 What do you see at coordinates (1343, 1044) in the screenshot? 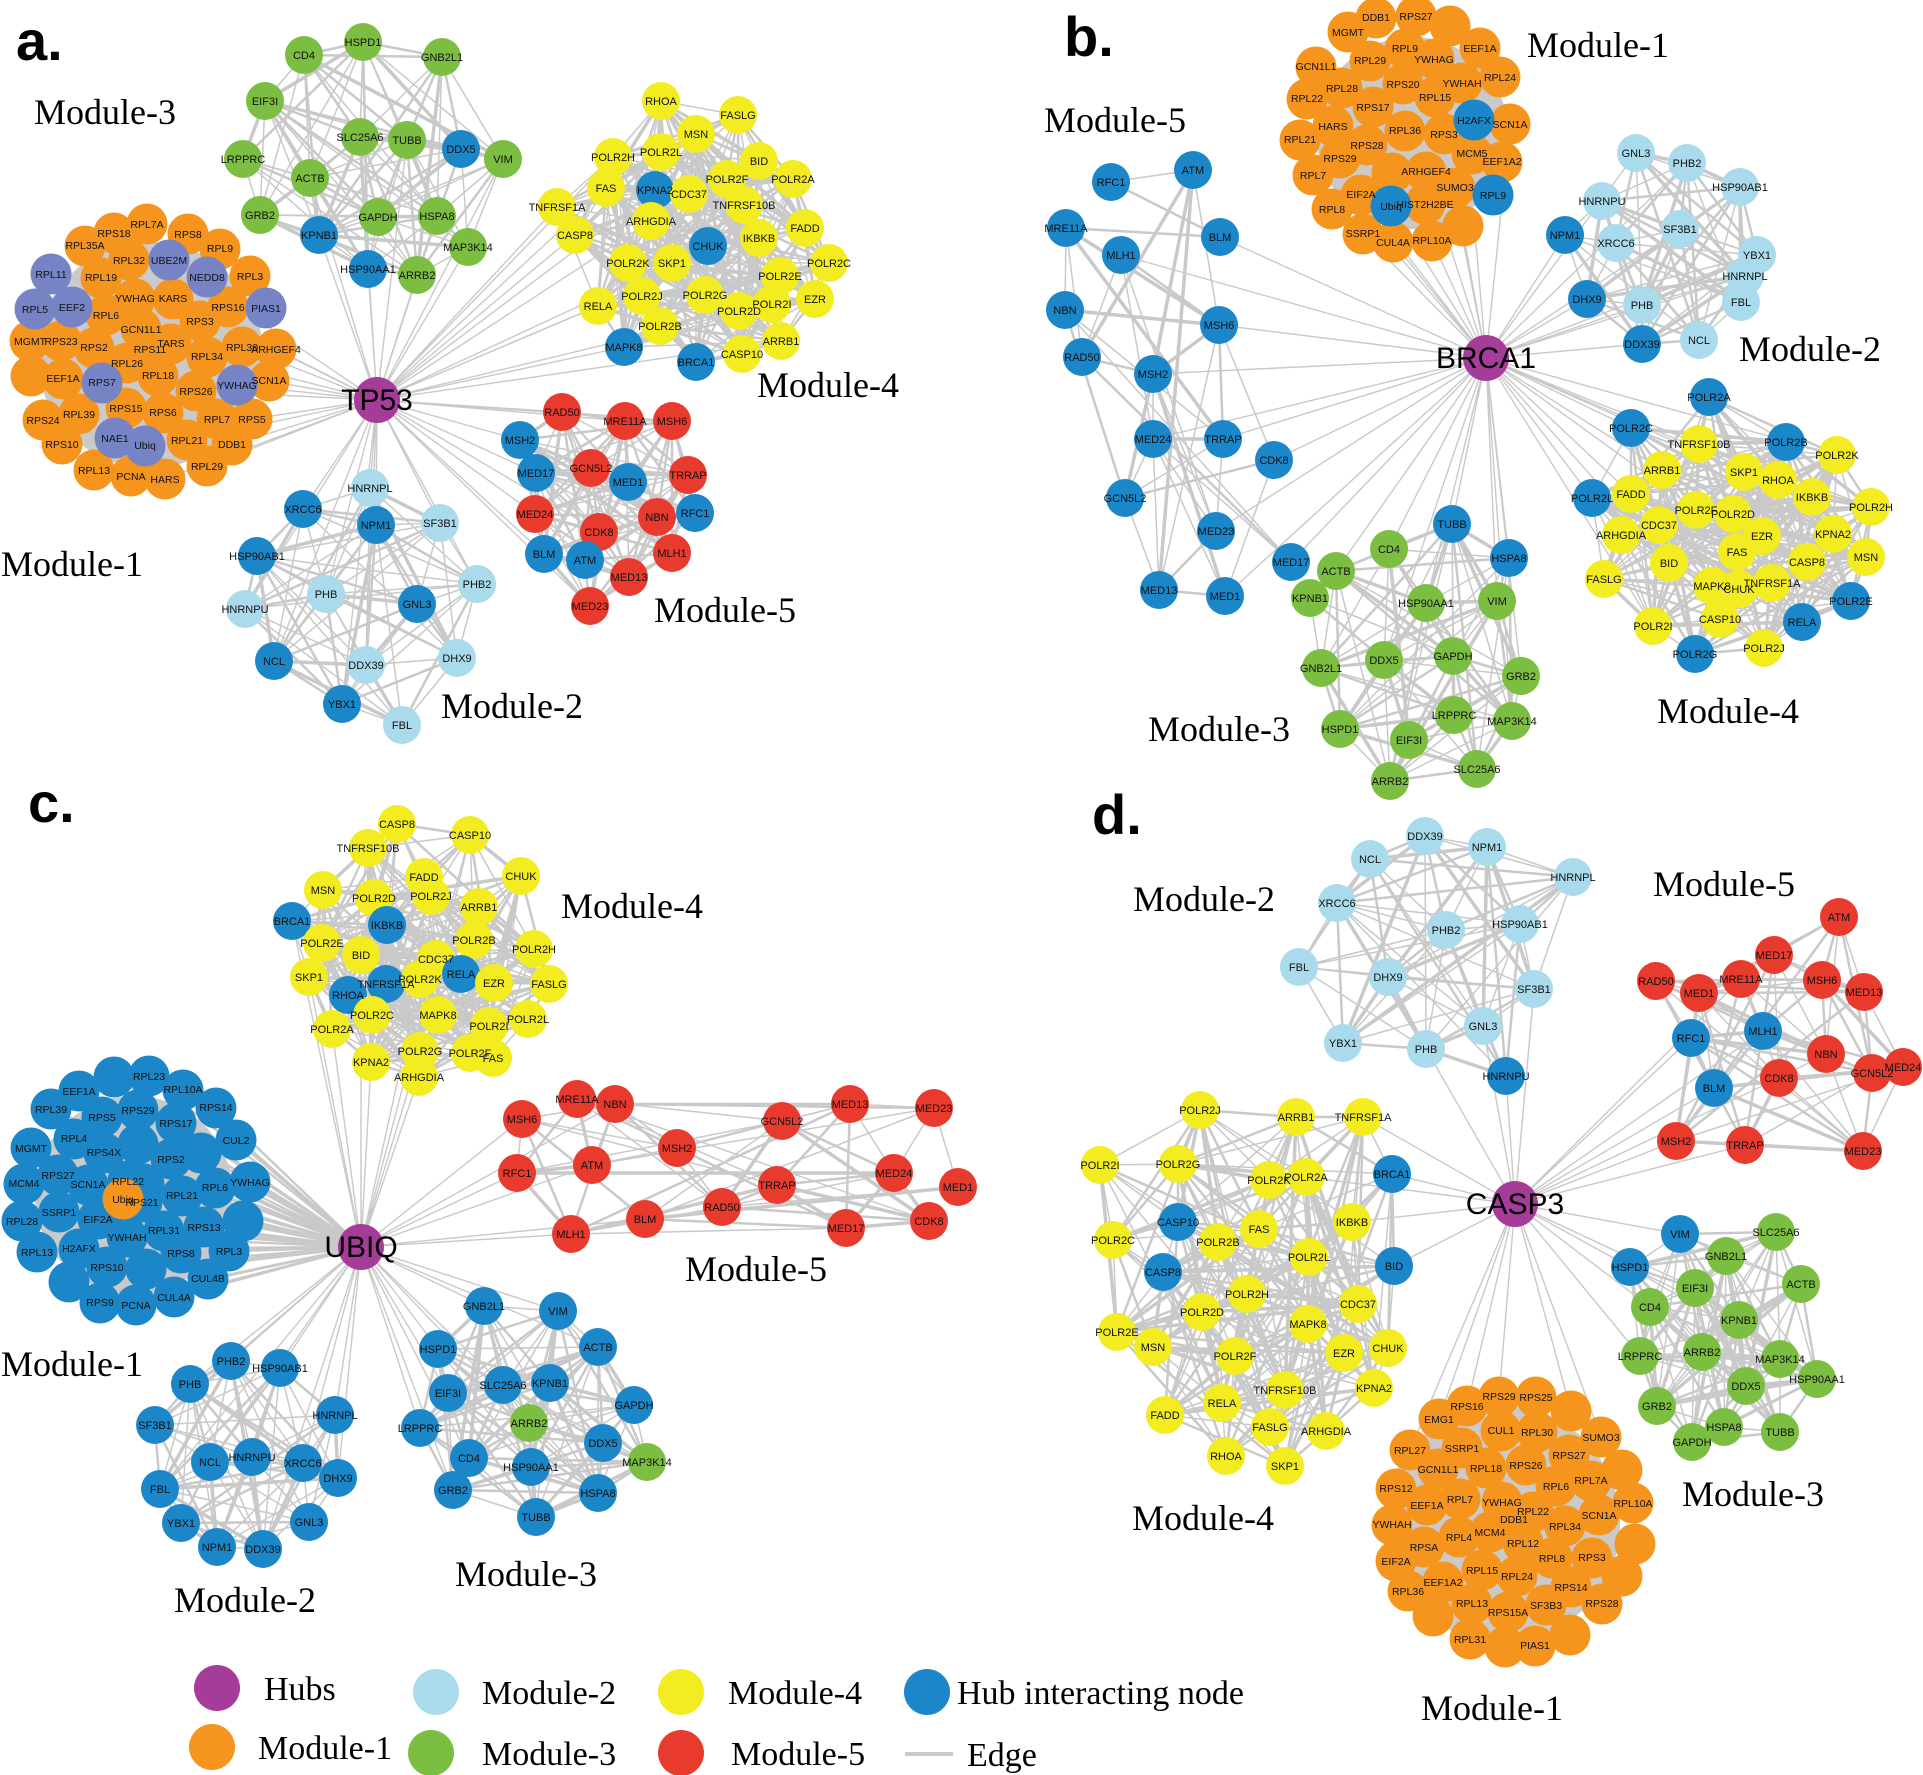
I see `svg-text: YBX1` at bounding box center [1343, 1044].